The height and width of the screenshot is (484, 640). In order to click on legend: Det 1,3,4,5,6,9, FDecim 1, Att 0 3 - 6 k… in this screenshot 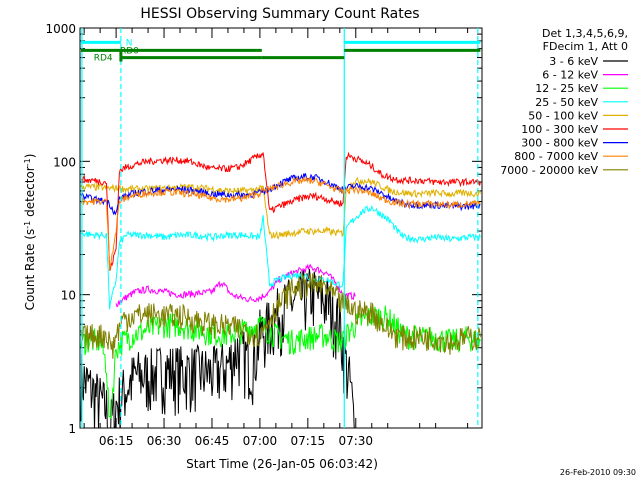, I will do `click(564, 102)`.